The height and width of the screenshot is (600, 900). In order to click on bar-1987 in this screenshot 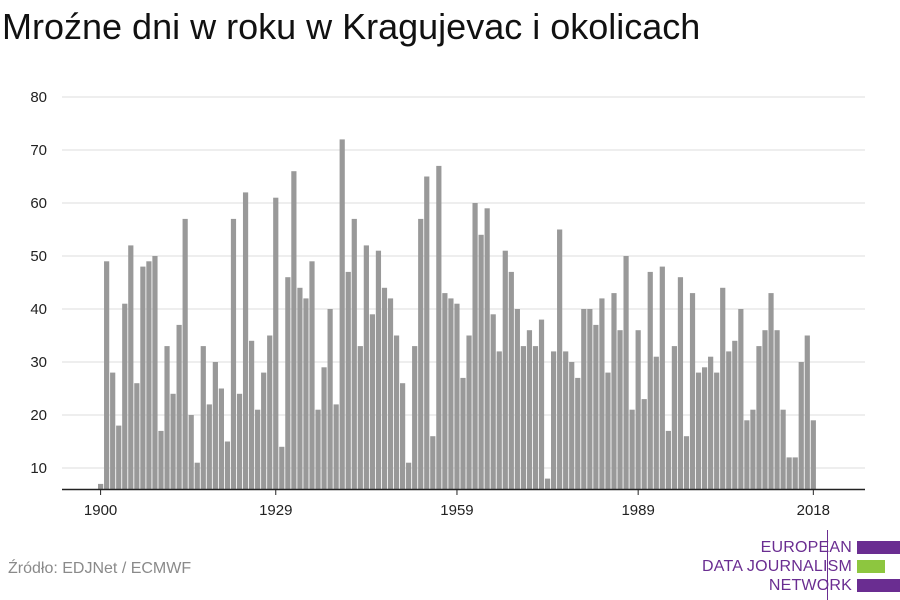, I will do `click(626, 372)`.